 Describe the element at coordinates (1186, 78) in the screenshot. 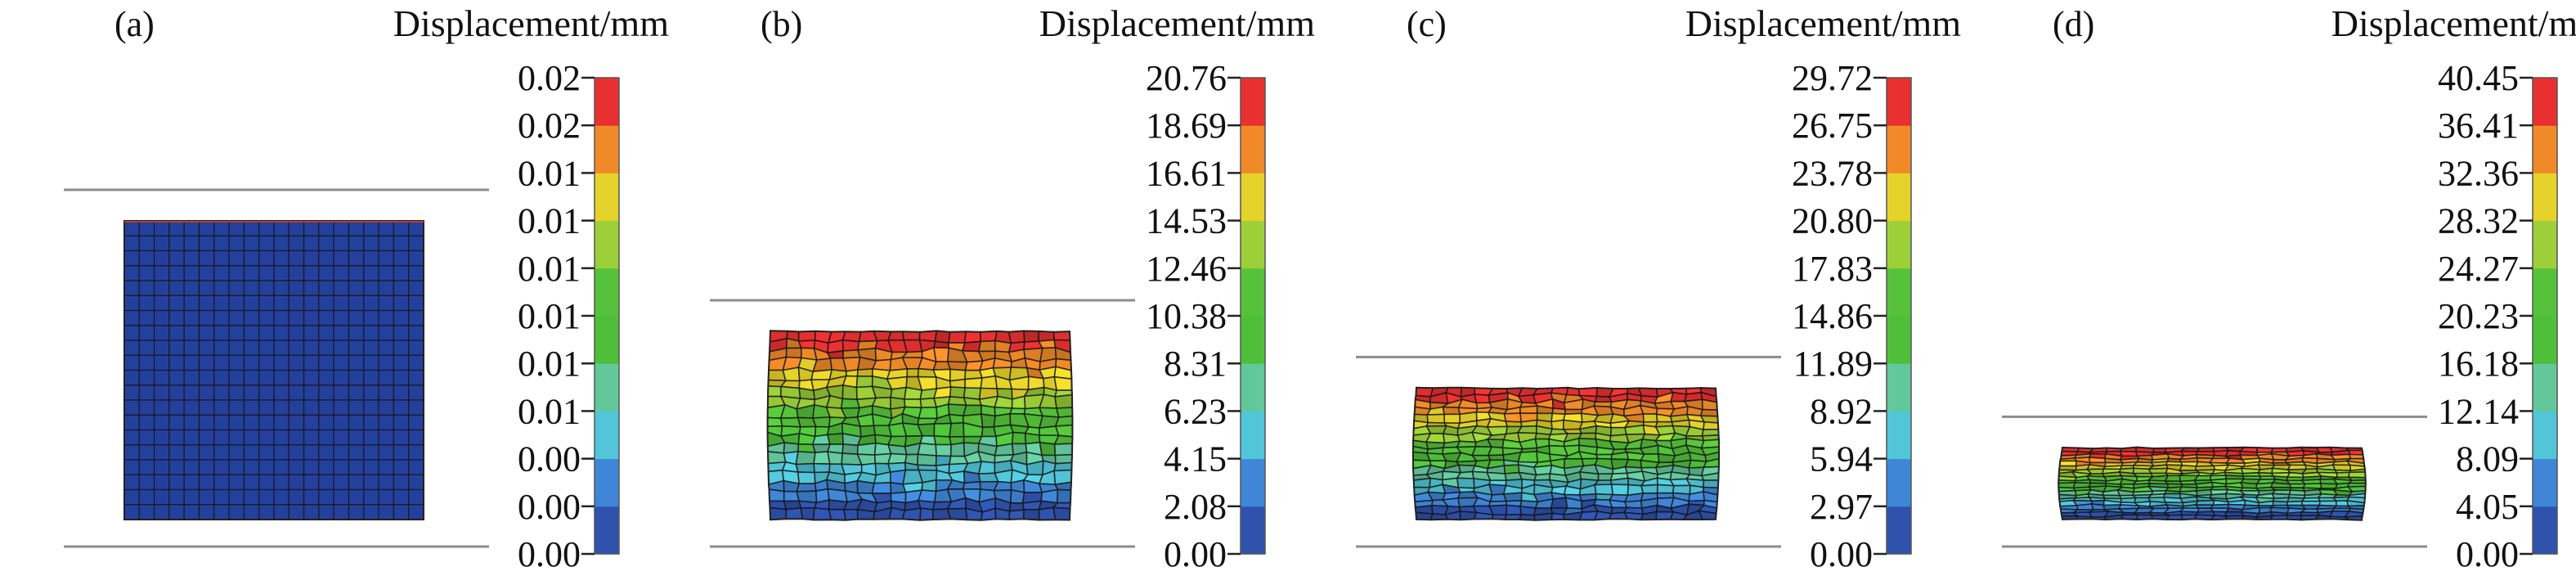

I see `colorbar-tick-label: 20.76` at that location.